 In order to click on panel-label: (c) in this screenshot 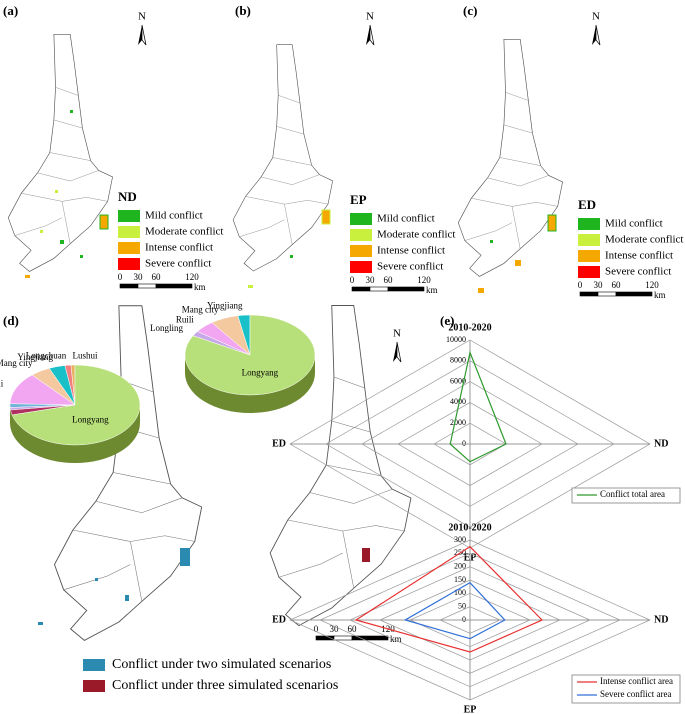, I will do `click(470, 10)`.